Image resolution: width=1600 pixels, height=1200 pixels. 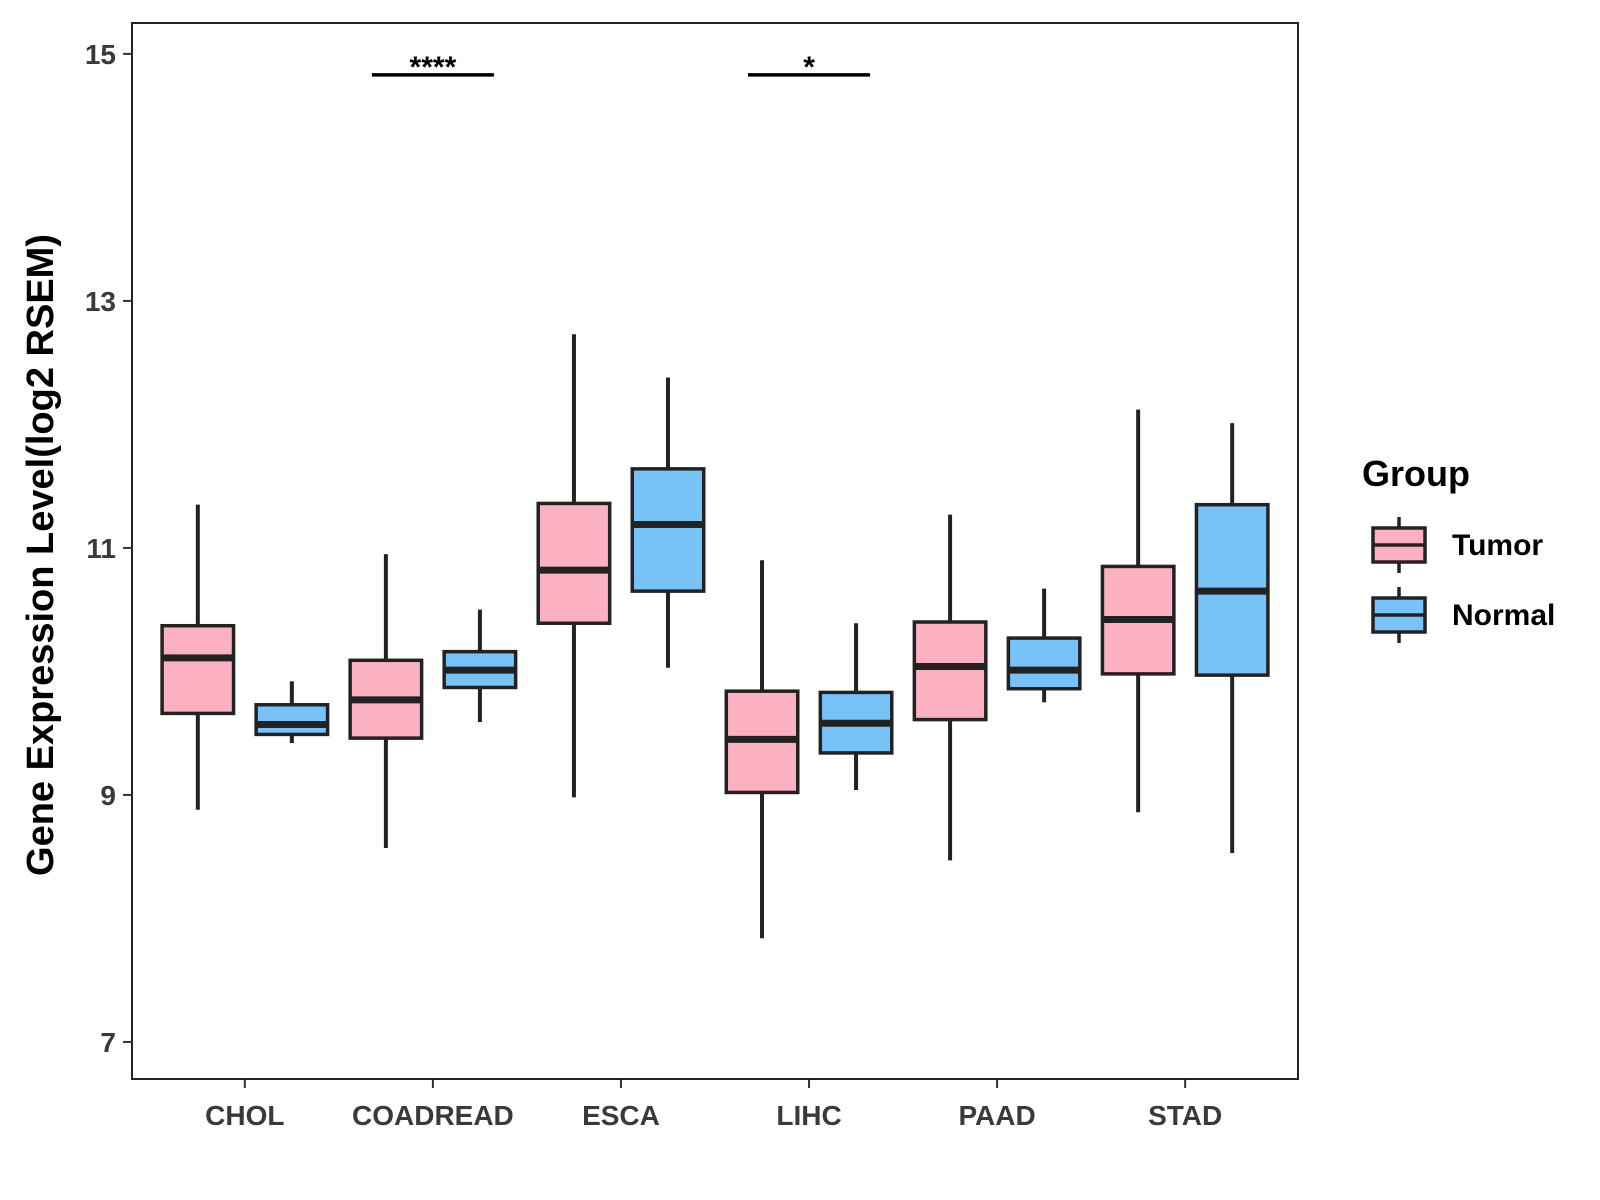 I want to click on box-normal-paad, so click(x=1044, y=645).